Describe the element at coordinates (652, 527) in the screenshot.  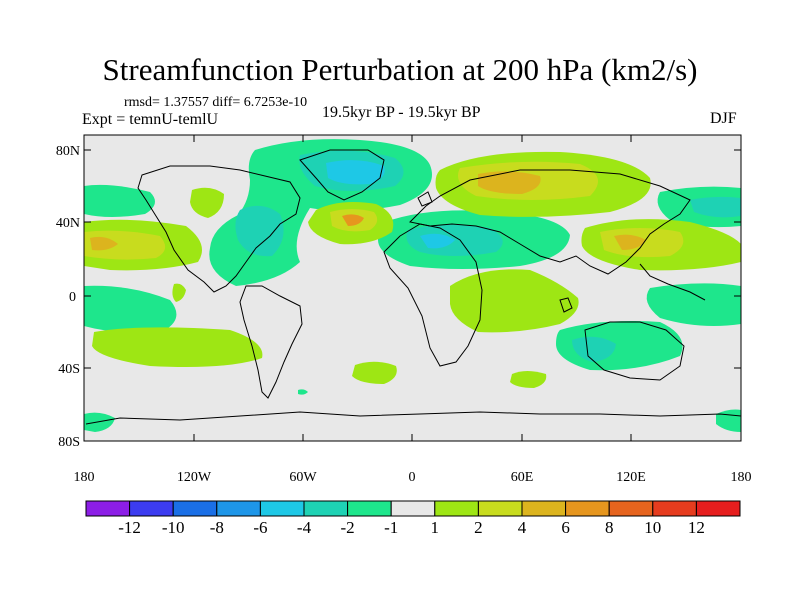
I see `colorbar-label: 10` at that location.